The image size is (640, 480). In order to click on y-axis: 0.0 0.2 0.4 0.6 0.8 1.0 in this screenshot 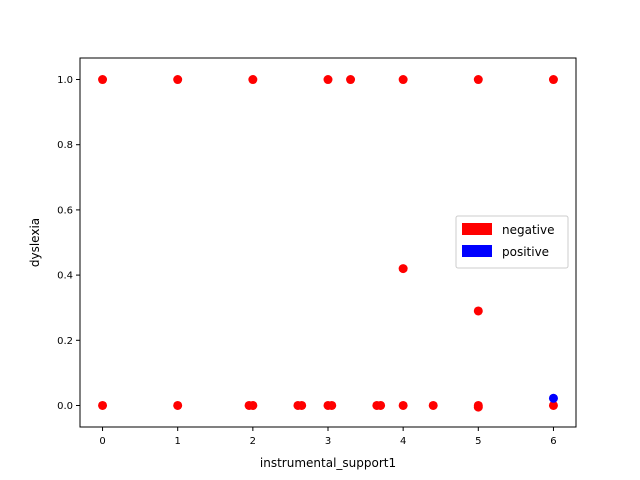, I will do `click(68, 243)`.